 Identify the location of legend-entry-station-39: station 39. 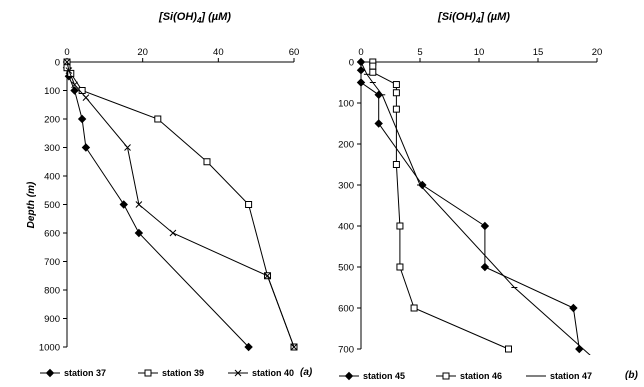
(171, 373).